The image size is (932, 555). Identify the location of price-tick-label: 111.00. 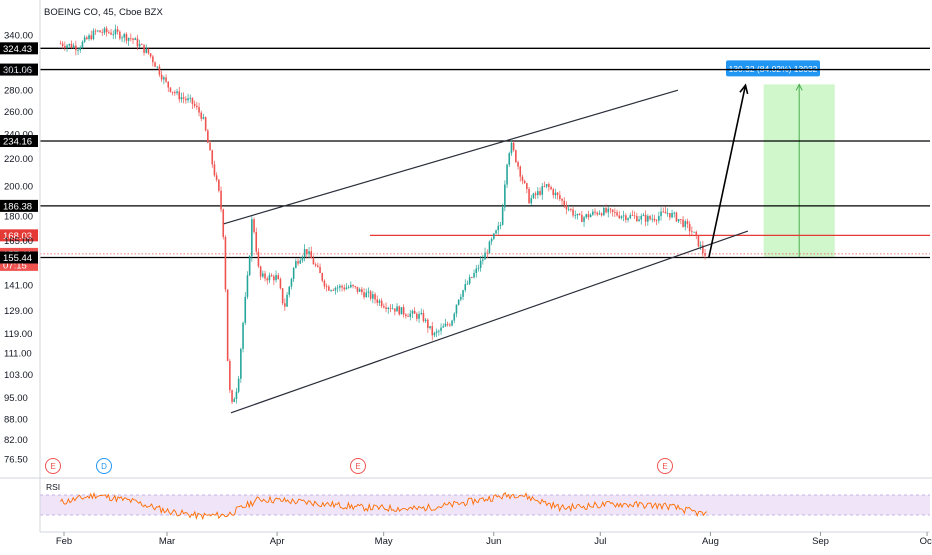
(18, 354).